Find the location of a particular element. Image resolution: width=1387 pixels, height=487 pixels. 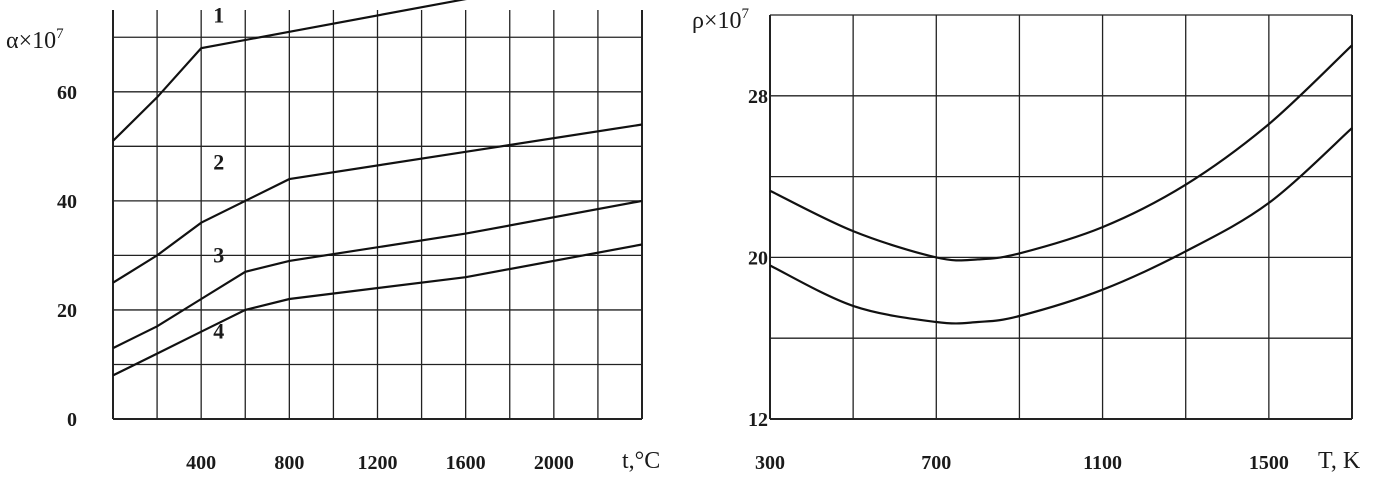

right-y-tick-label: 20 is located at coordinates (758, 258).